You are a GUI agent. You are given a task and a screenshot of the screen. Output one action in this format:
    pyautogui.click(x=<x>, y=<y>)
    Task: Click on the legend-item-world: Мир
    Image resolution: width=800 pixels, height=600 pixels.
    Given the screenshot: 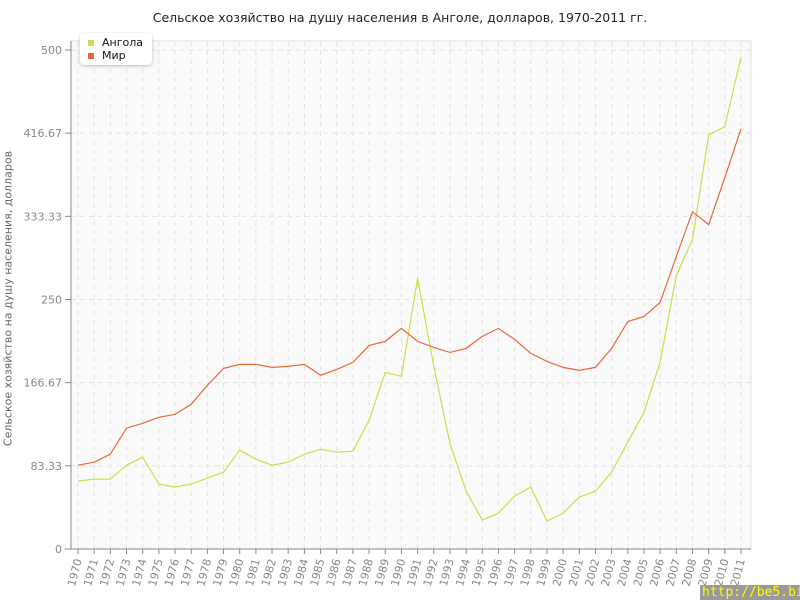 What is the action you would take?
    pyautogui.click(x=107, y=55)
    